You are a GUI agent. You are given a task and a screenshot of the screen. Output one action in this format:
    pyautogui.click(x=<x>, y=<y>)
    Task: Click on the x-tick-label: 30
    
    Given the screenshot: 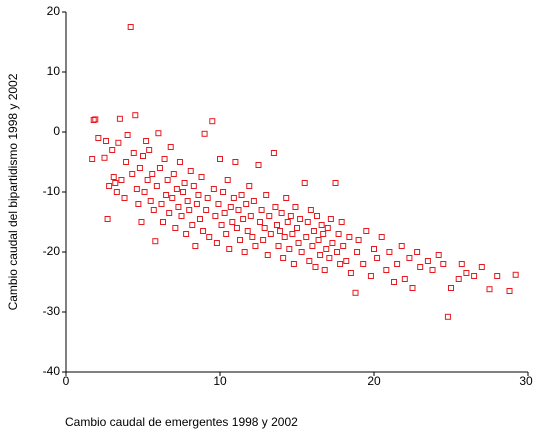 What is the action you would take?
    pyautogui.click(x=526, y=381)
    